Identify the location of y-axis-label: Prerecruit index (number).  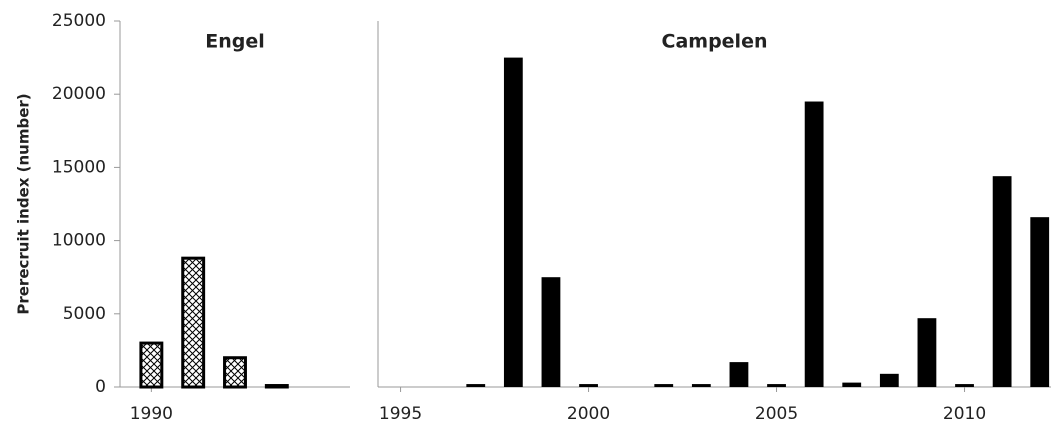
(24, 203).